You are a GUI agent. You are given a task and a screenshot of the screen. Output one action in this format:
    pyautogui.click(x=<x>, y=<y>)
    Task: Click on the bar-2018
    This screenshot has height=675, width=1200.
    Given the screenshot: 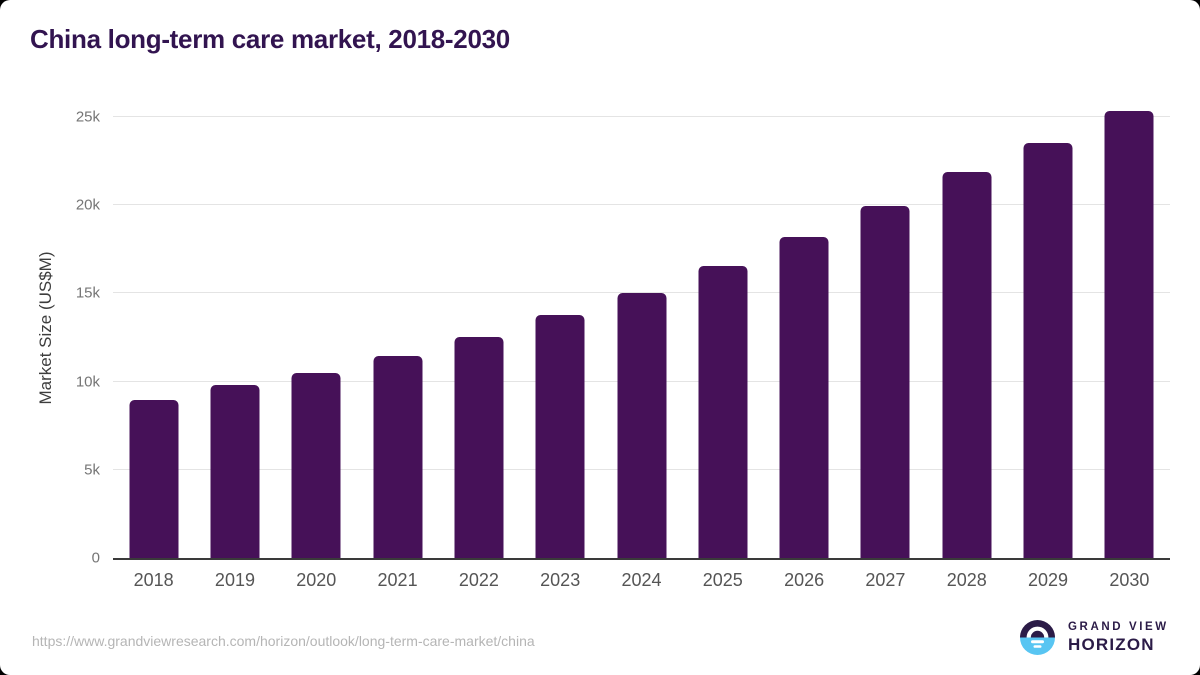 What is the action you would take?
    pyautogui.click(x=154, y=479)
    